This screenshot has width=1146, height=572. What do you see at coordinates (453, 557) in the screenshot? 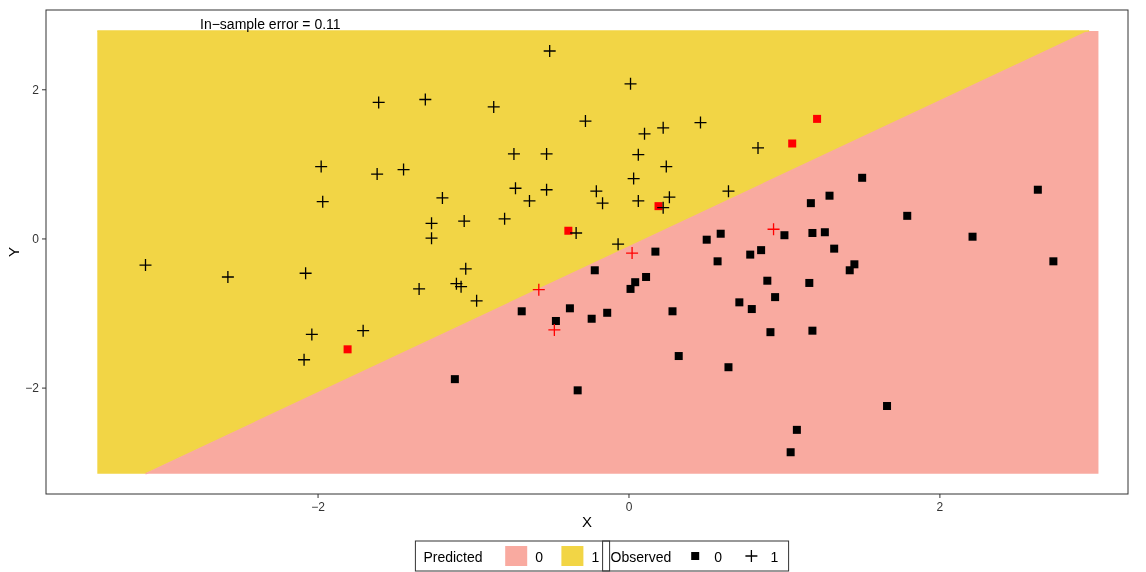
I see `text: Predicted` at bounding box center [453, 557].